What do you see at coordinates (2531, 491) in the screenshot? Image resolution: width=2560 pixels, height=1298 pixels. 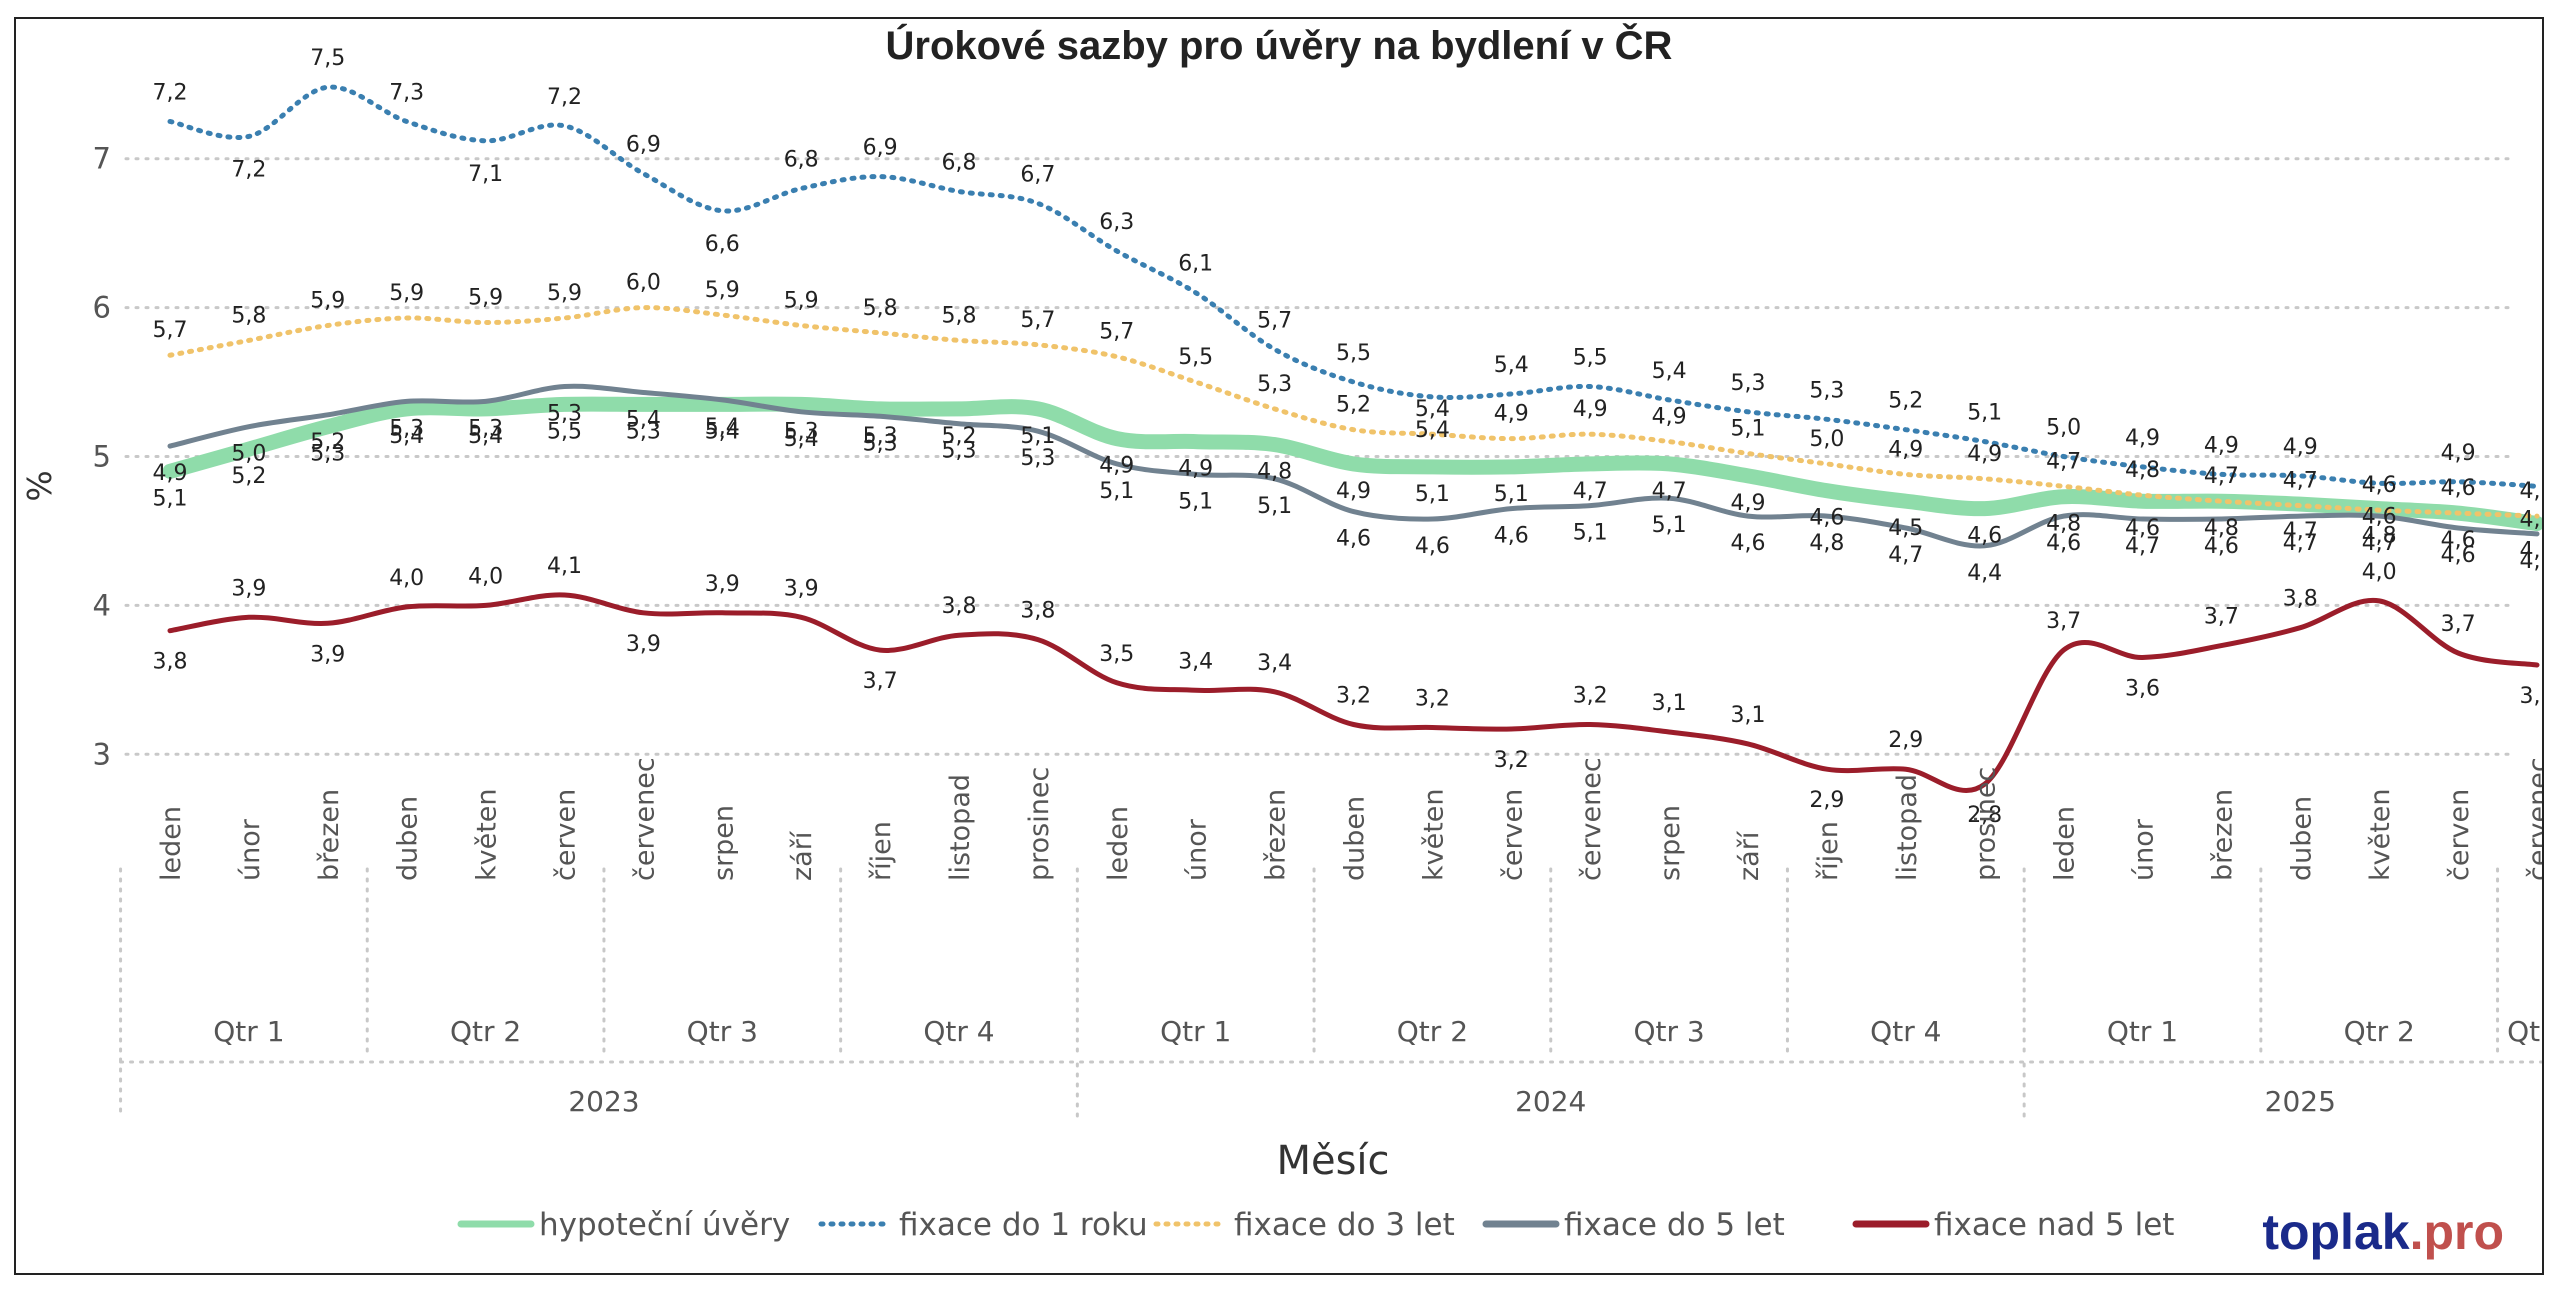 I see `data-label: 4,8` at bounding box center [2531, 491].